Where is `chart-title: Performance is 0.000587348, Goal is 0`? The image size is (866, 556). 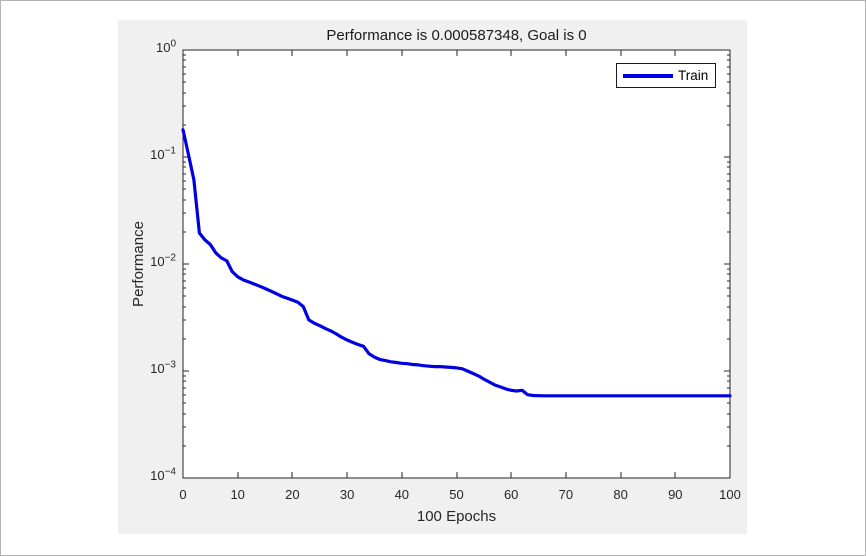
chart-title: Performance is 0.000587348, Goal is 0 is located at coordinates (456, 35).